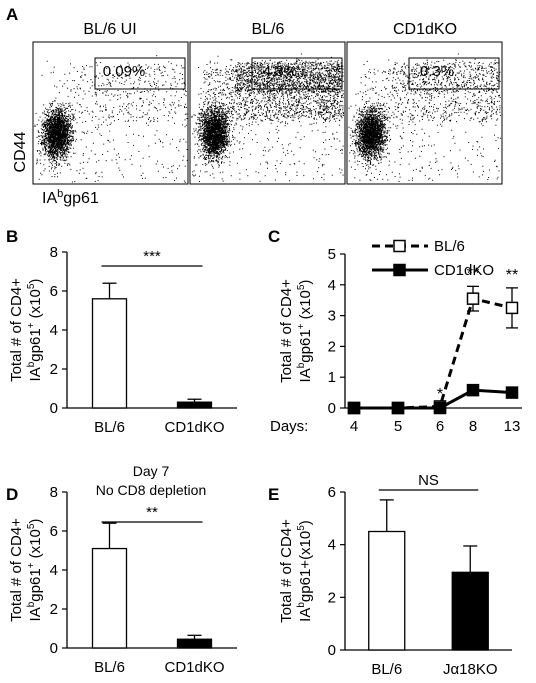 The width and height of the screenshot is (536, 683). What do you see at coordinates (151, 471) in the screenshot?
I see `panel-d-title-line1: Day 7` at bounding box center [151, 471].